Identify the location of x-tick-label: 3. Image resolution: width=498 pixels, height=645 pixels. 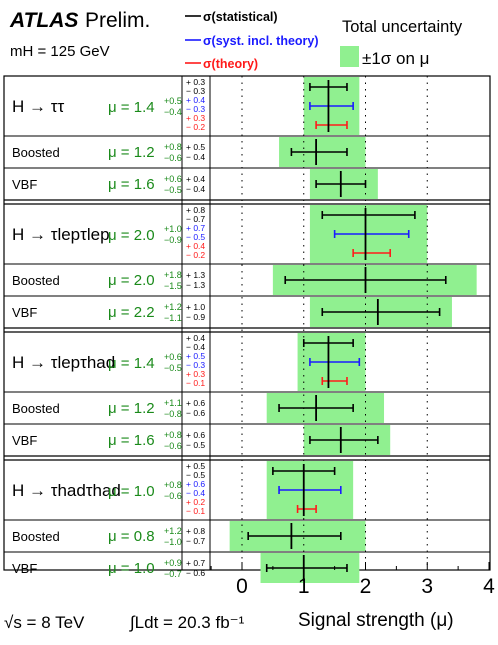
(427, 586).